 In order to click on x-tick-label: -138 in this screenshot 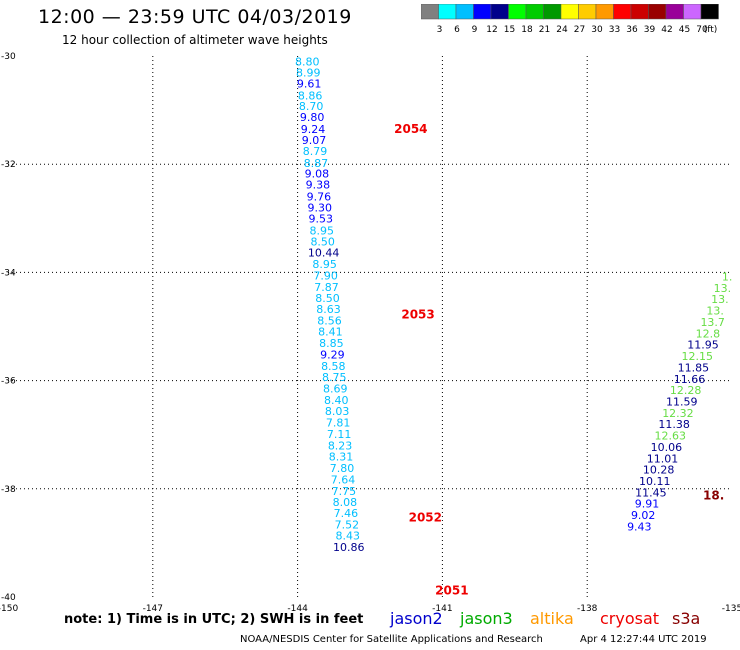, I will do `click(587, 609)`.